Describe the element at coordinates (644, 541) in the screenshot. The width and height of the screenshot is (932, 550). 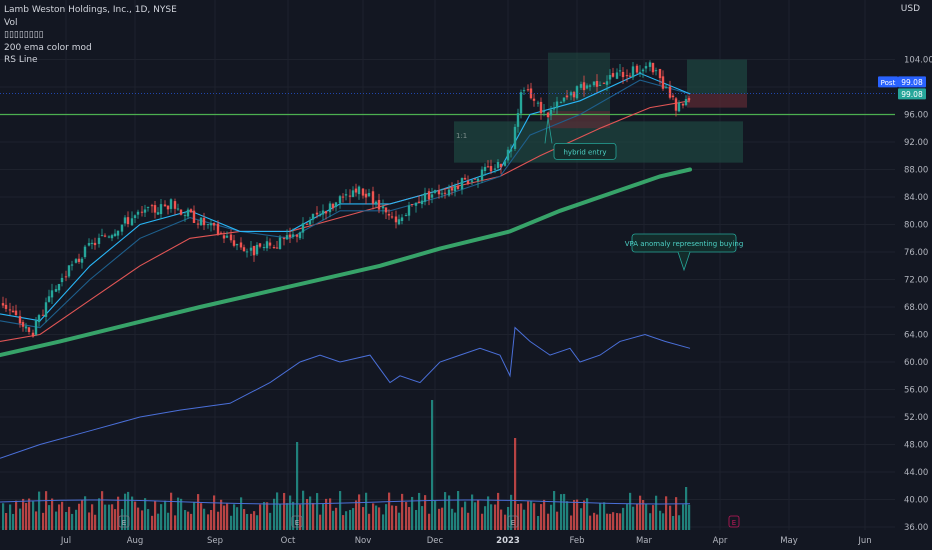
I see `x-tick-label: Mar` at that location.